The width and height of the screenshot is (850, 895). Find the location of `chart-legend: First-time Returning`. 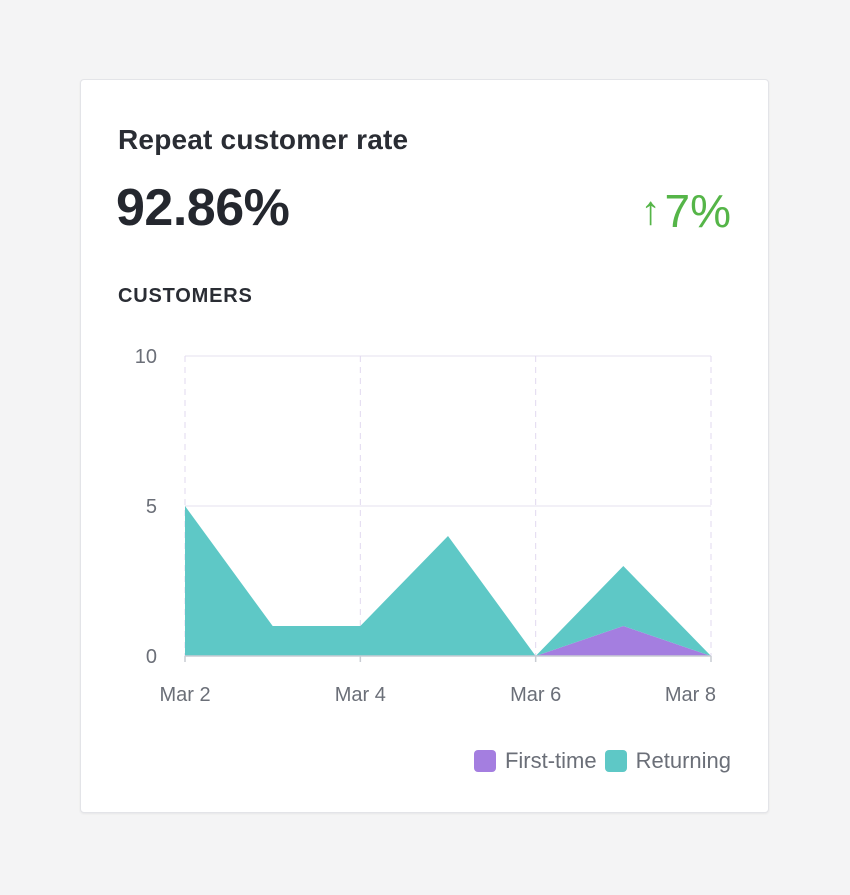

chart-legend: First-time Returning is located at coordinates (602, 761).